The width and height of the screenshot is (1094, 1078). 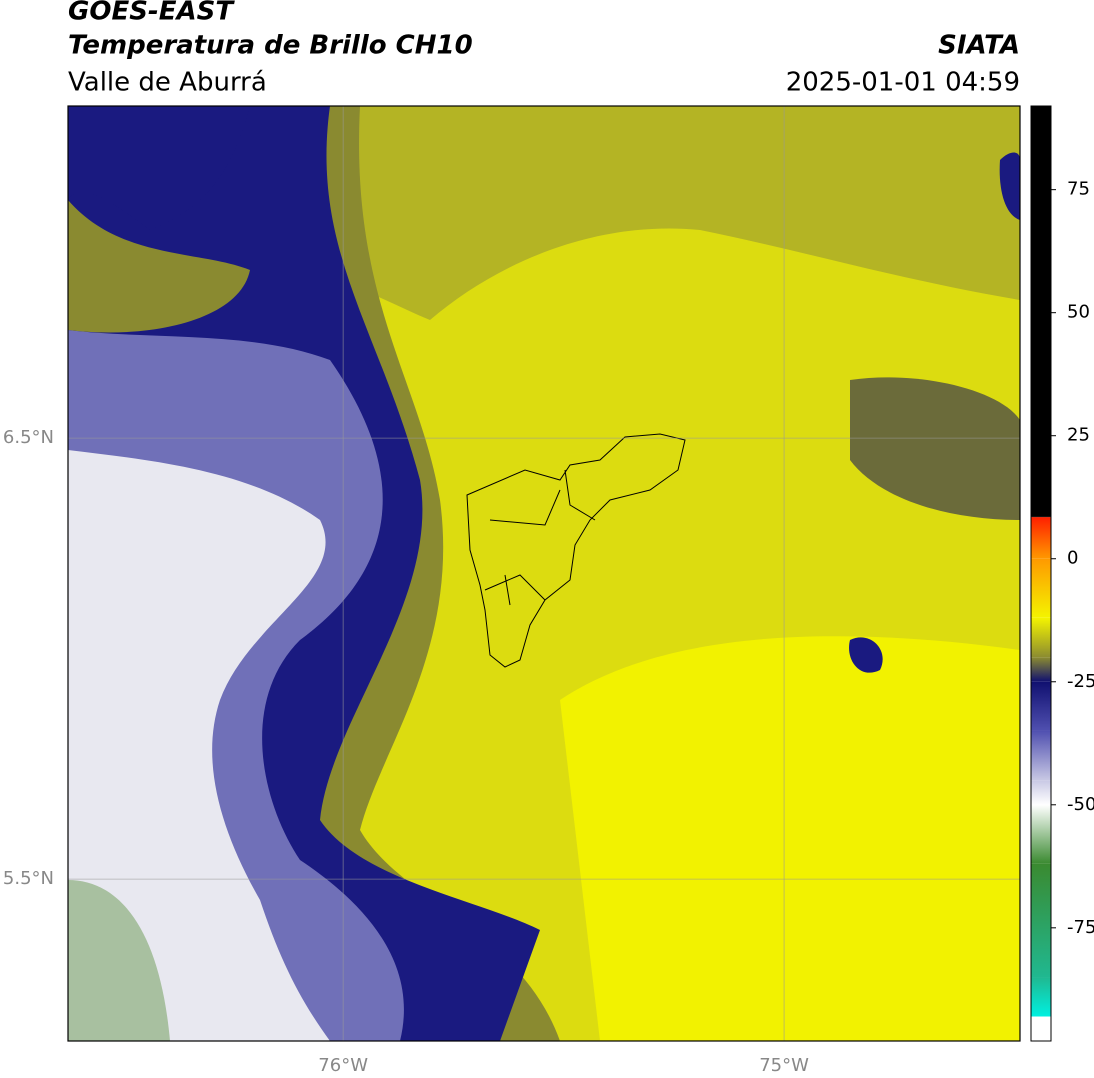 What do you see at coordinates (1080, 804) in the screenshot?
I see `colorbar-tick-label: -50` at bounding box center [1080, 804].